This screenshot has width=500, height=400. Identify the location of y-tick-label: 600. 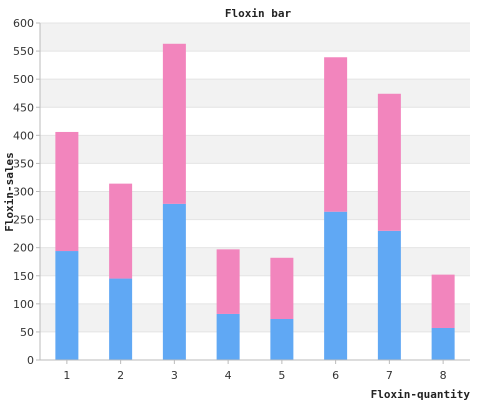
(23, 23).